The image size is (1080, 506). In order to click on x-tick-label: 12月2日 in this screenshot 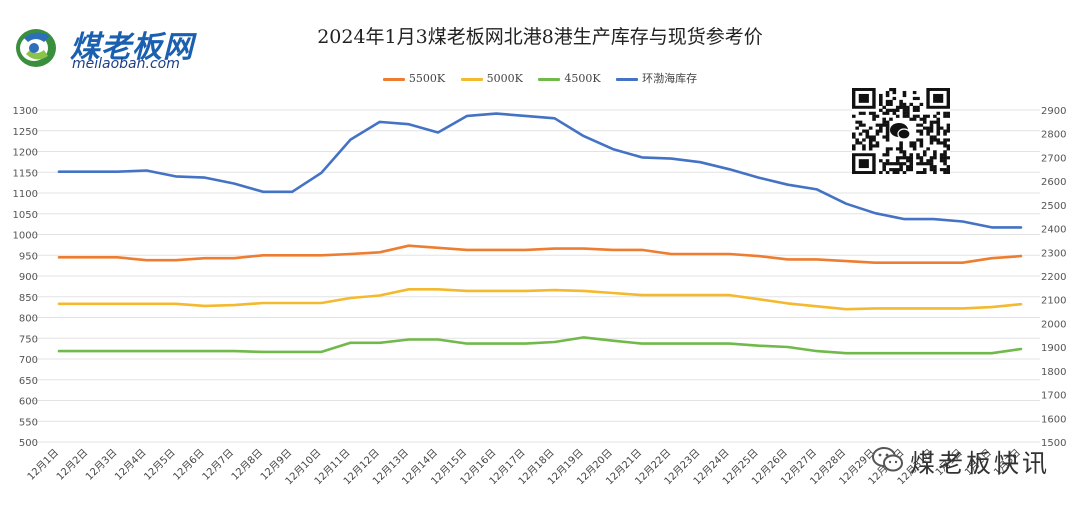, I will do `click(72, 465)`.